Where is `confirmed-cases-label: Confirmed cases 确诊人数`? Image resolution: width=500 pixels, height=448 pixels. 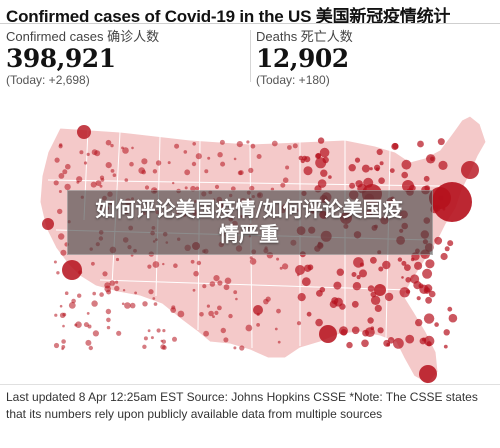 confirmed-cases-label: Confirmed cases 确诊人数 is located at coordinates (83, 36).